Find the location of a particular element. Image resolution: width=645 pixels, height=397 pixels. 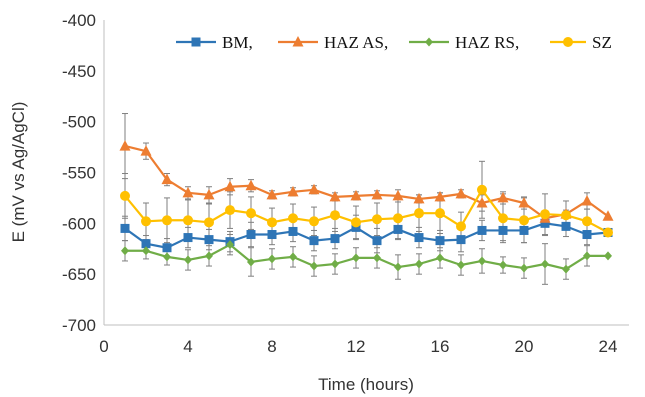

y-axis-title: E (mV vs Ag/AgCl) is located at coordinates (18, 172).